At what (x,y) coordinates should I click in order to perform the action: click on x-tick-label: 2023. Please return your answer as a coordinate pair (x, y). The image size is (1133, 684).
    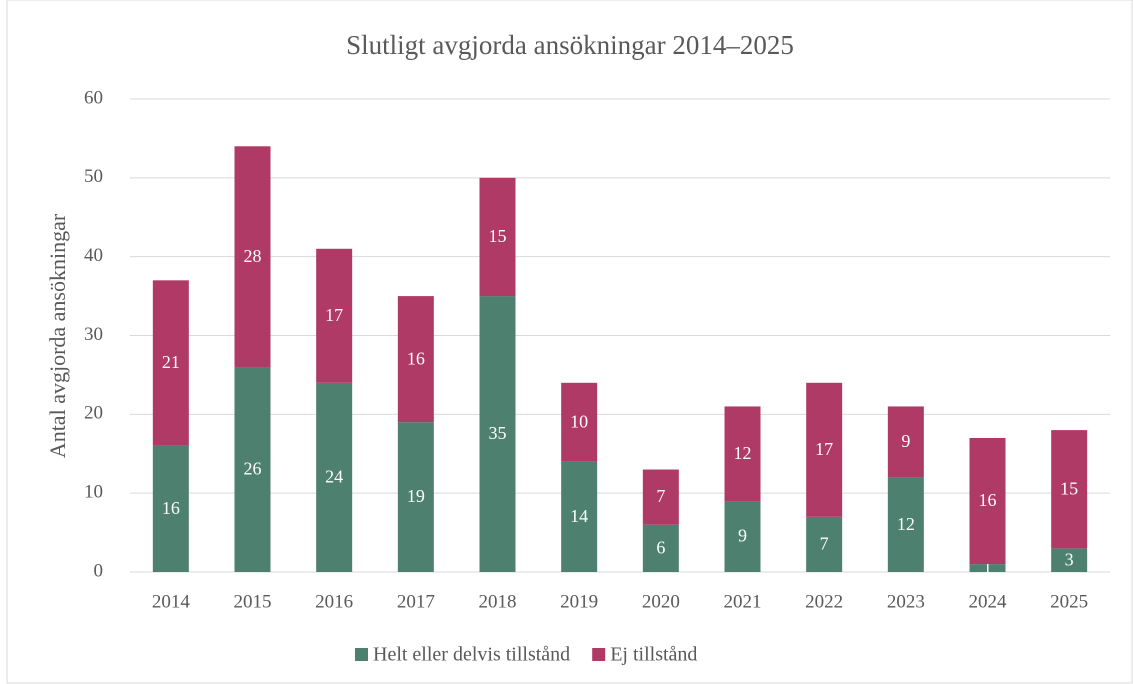
    Looking at the image, I should click on (906, 601).